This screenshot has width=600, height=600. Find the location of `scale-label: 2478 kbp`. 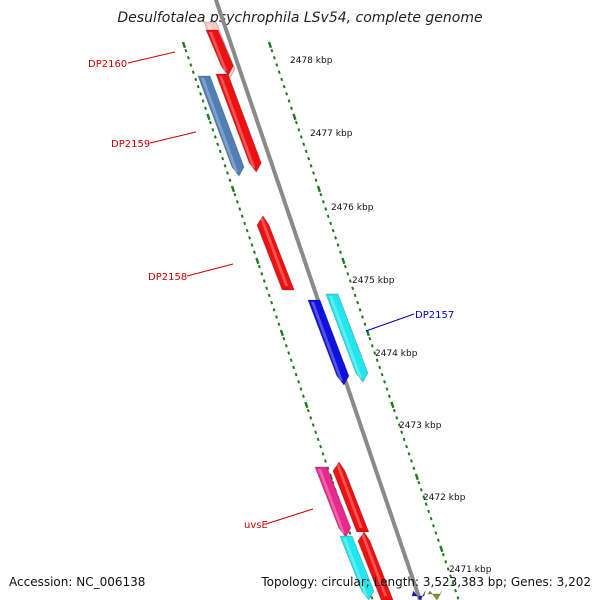

scale-label: 2478 kbp is located at coordinates (311, 61).